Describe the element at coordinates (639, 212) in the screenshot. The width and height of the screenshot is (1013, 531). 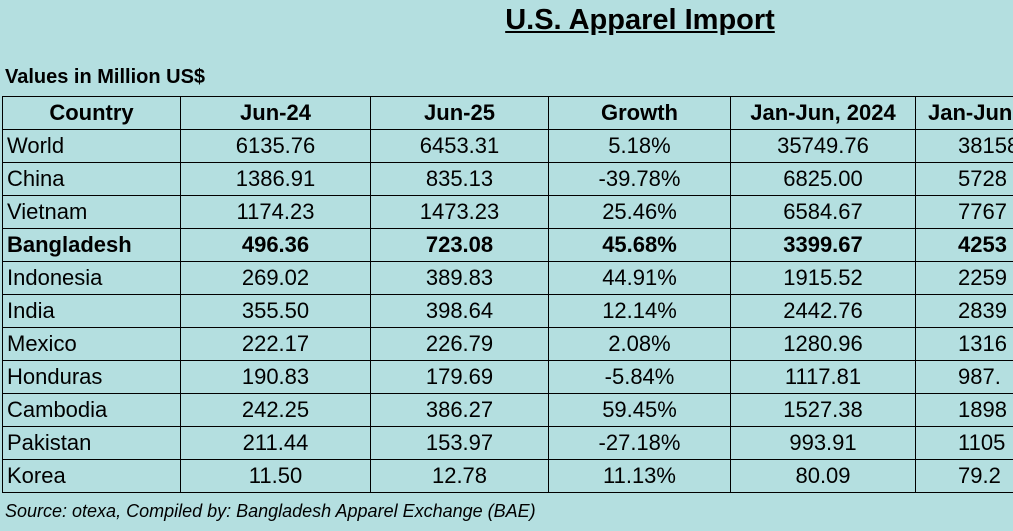
I see `value-cell: 25.46%` at that location.